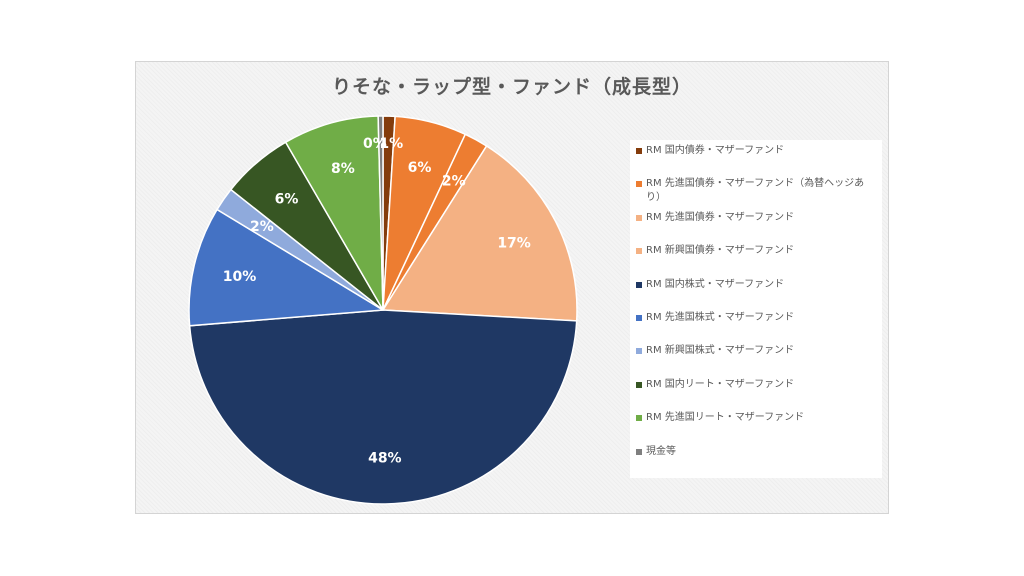 The image size is (1024, 576). I want to click on legend-entry: RM 国内リート・マザーファンド, so click(756, 394).